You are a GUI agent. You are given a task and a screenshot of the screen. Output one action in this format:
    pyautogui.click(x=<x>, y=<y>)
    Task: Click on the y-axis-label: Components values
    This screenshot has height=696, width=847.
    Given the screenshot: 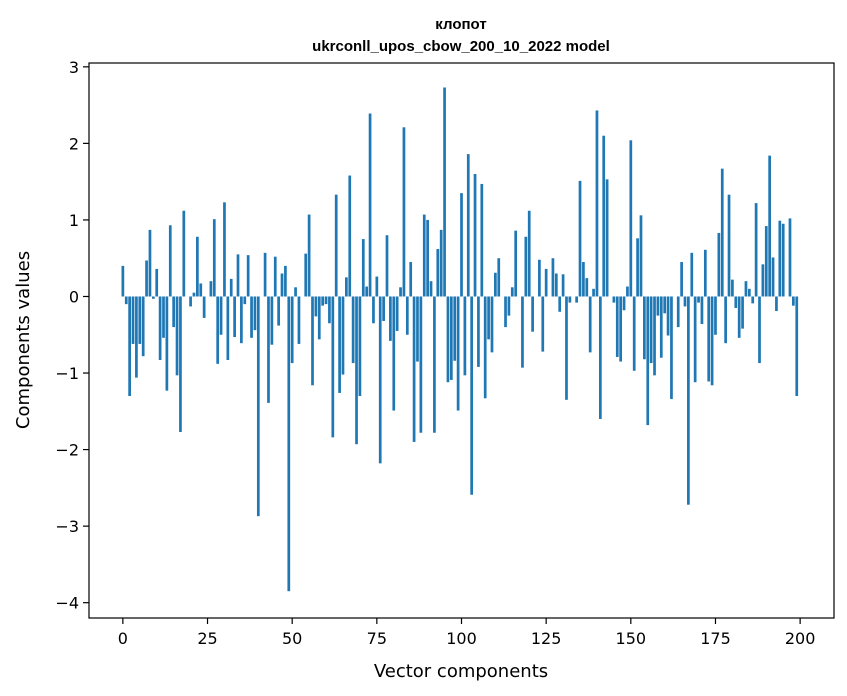 What is the action you would take?
    pyautogui.click(x=23, y=340)
    